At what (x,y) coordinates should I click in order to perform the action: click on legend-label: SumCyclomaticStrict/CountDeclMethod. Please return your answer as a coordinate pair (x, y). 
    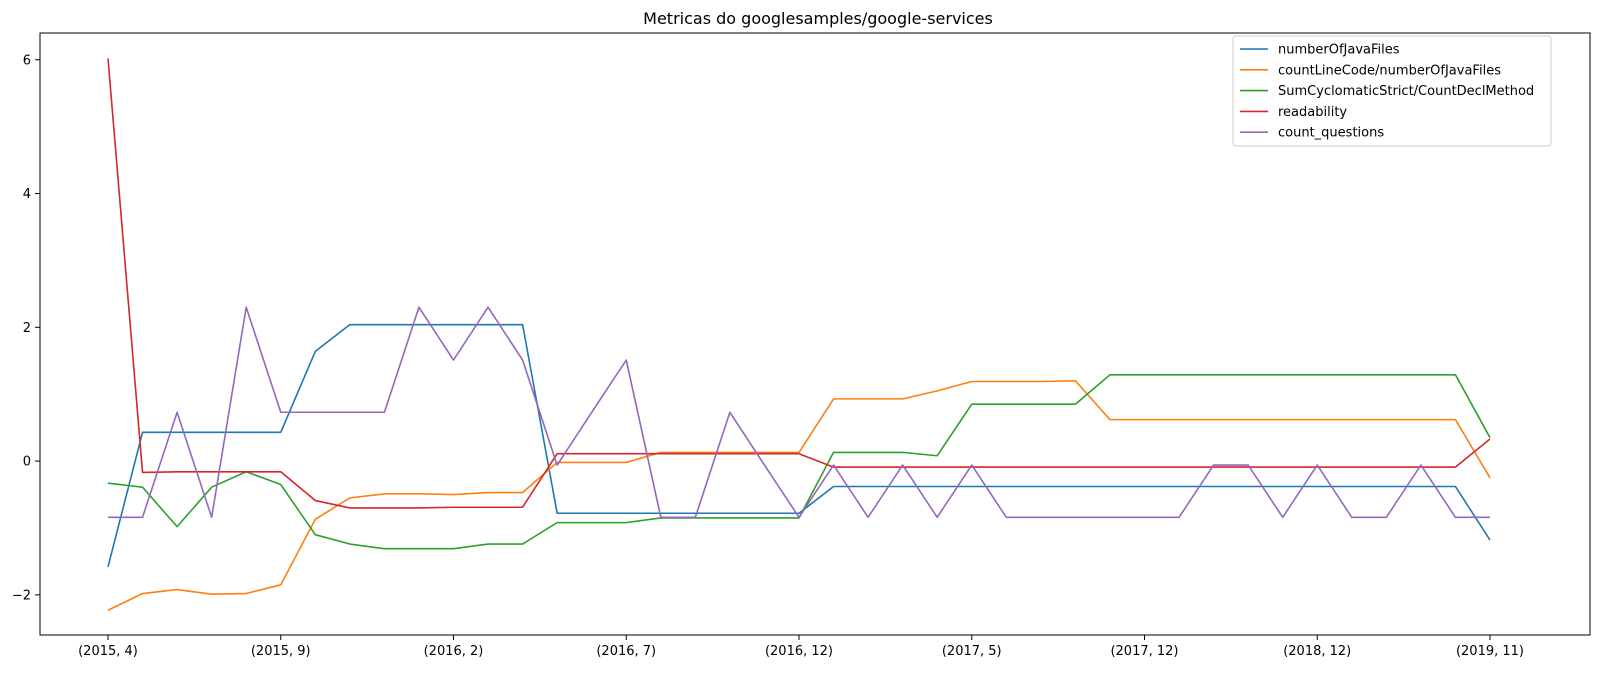
    Looking at the image, I should click on (1406, 91).